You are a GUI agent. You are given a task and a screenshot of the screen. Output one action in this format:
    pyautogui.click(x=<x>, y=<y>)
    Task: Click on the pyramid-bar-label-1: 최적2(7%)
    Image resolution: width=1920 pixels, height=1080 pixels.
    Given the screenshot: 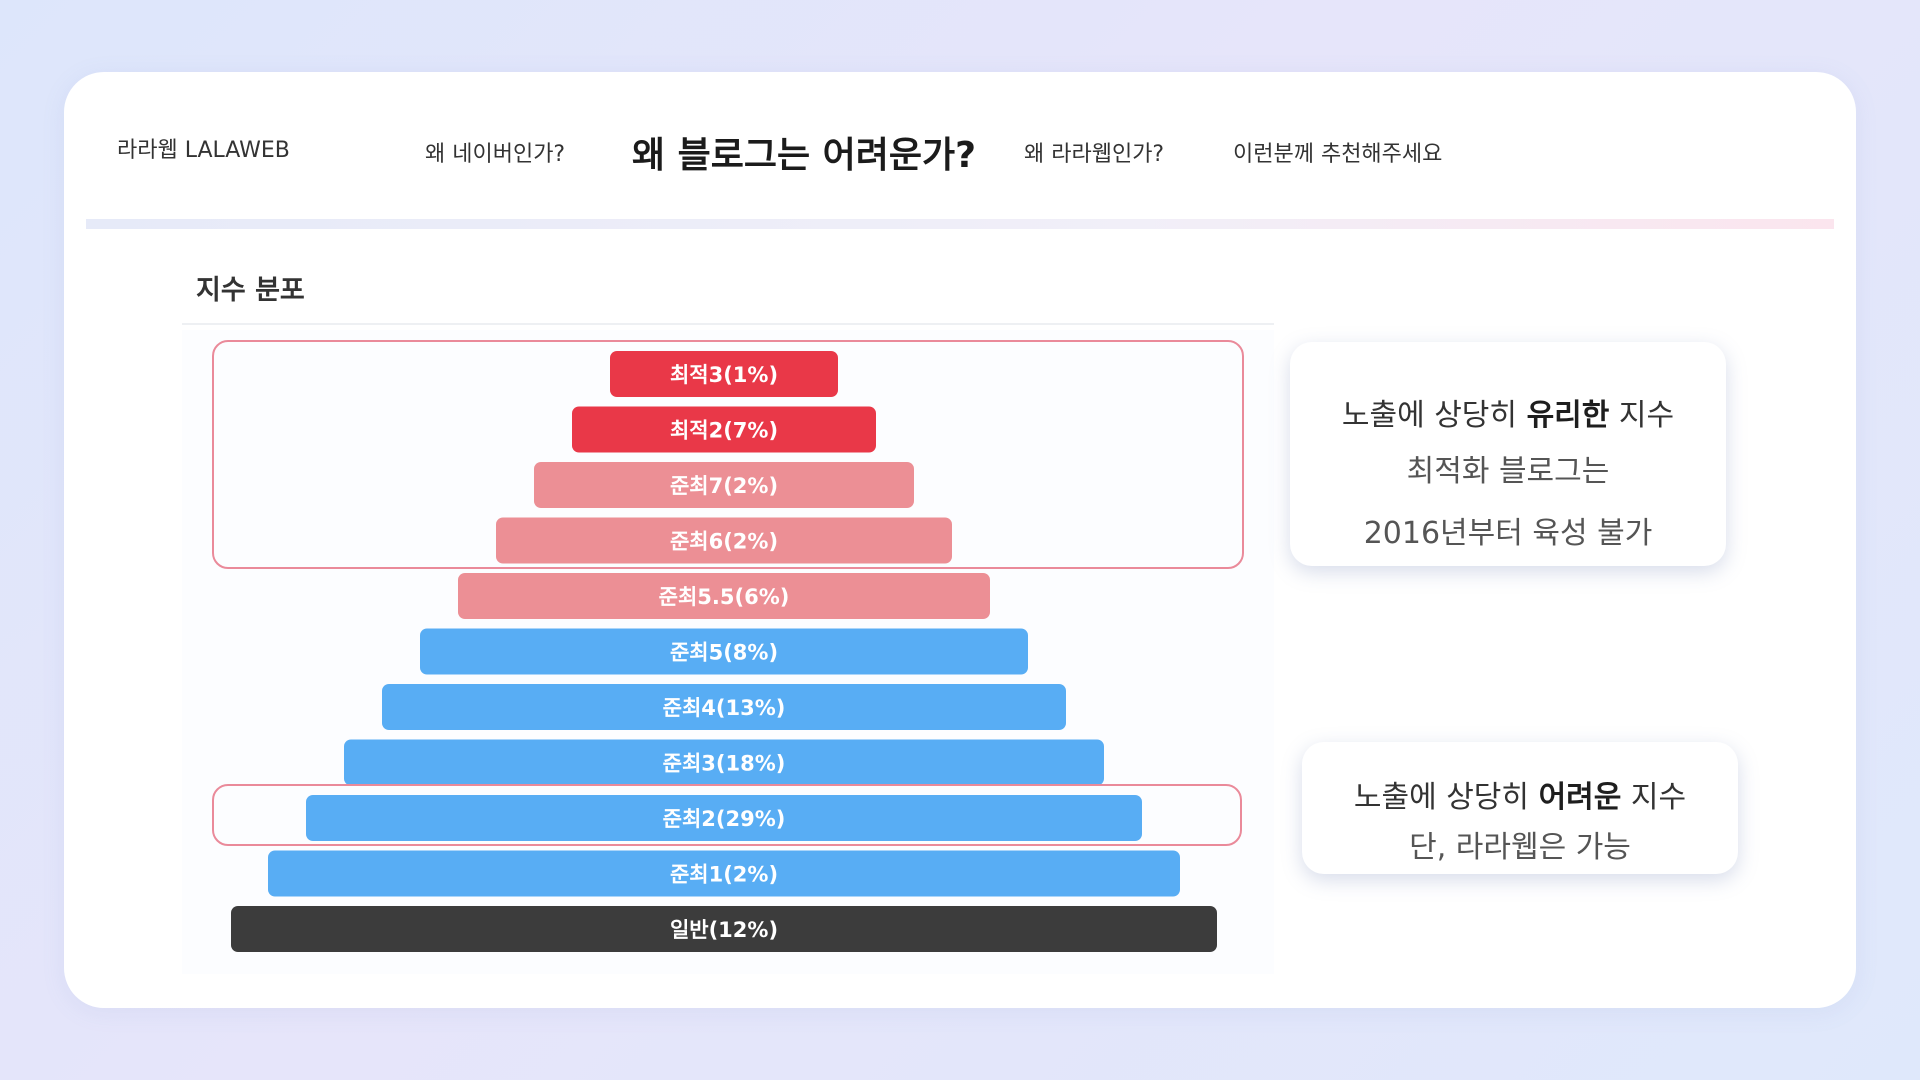 What is the action you would take?
    pyautogui.click(x=724, y=431)
    